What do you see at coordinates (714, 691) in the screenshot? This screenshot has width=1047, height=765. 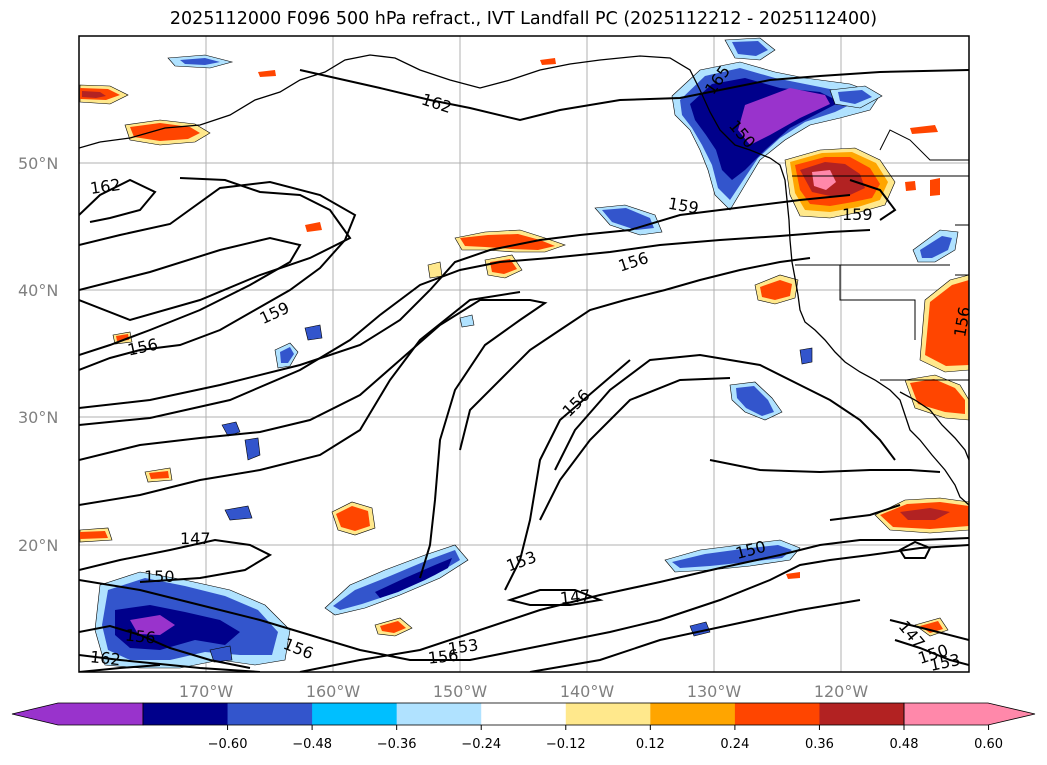 I see `lon-label: 130°W` at bounding box center [714, 691].